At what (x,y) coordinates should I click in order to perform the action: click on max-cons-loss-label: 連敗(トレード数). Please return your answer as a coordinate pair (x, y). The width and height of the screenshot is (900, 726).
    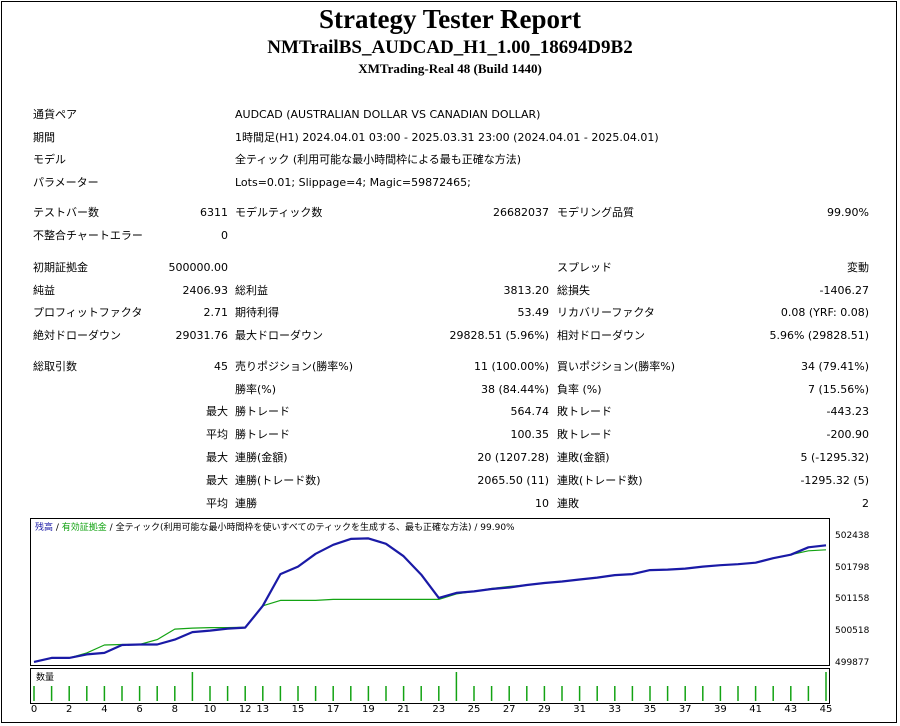
    Looking at the image, I should click on (600, 480).